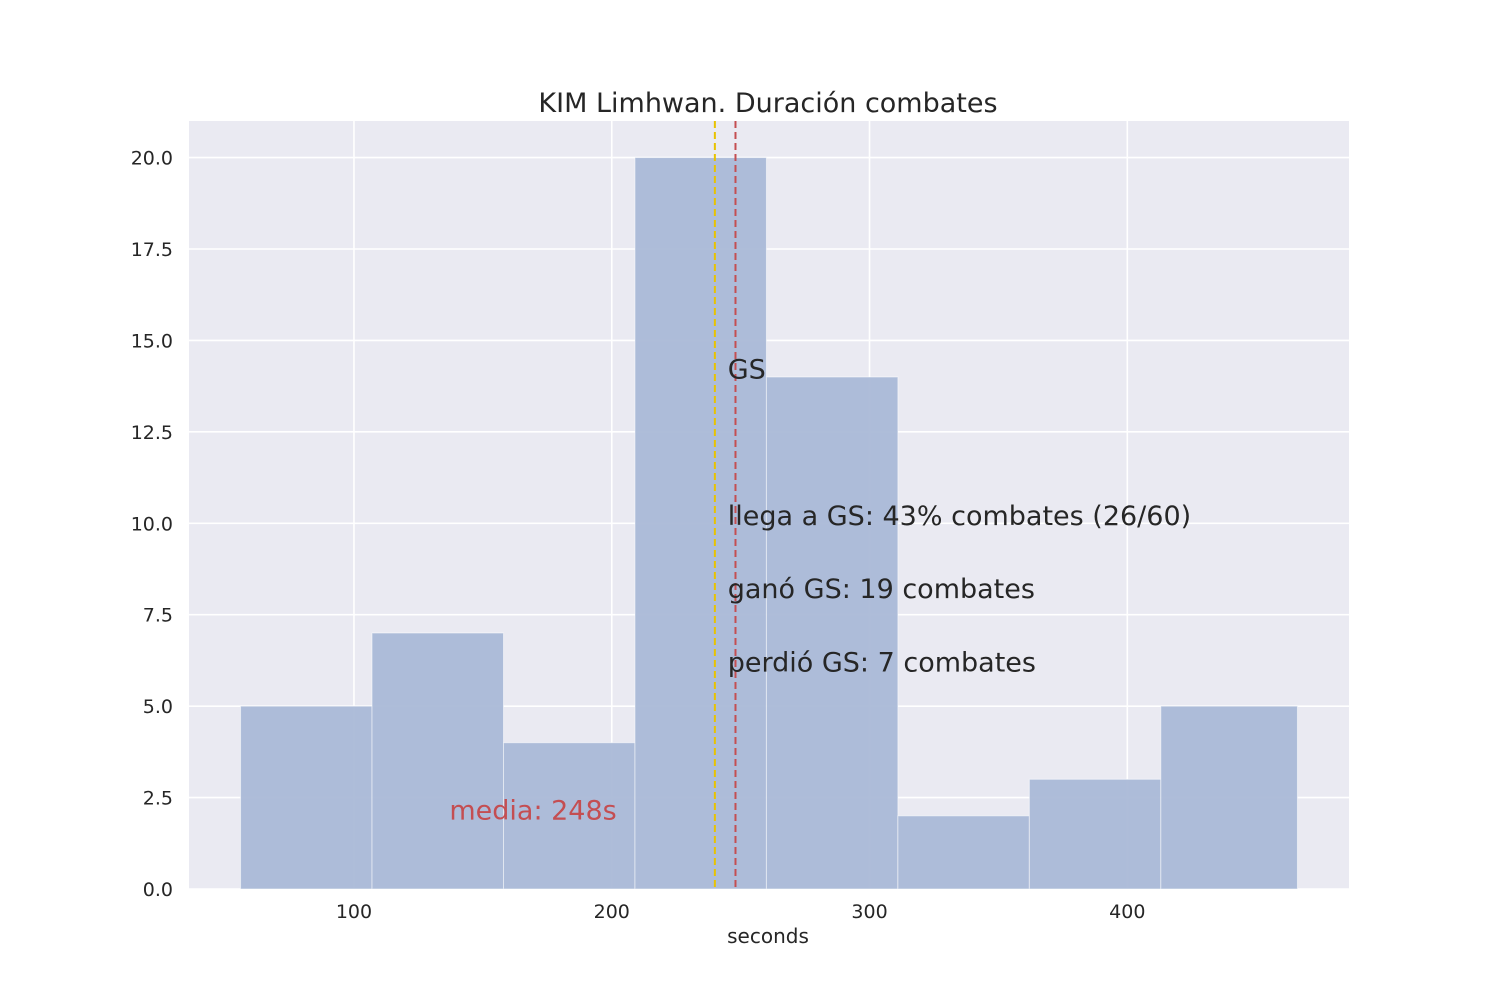 Image resolution: width=1500 pixels, height=1000 pixels. I want to click on y-axis-ticks: 0.0 2.5 5.0 7.5 10.0 12.5 15.0 17.5 20.0, so click(152, 524).